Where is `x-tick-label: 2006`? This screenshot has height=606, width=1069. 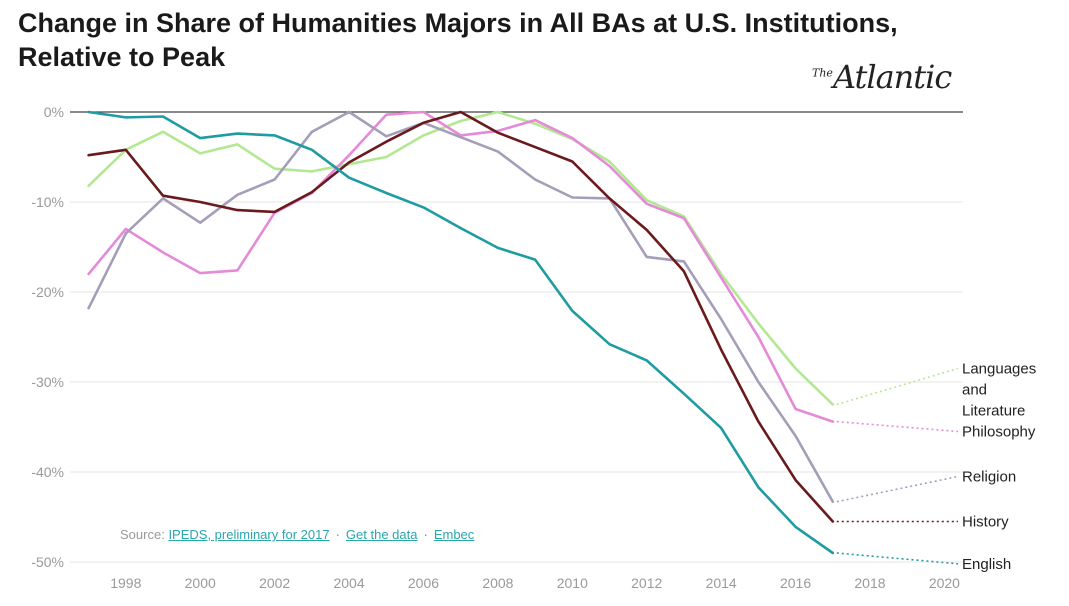 x-tick-label: 2006 is located at coordinates (423, 583).